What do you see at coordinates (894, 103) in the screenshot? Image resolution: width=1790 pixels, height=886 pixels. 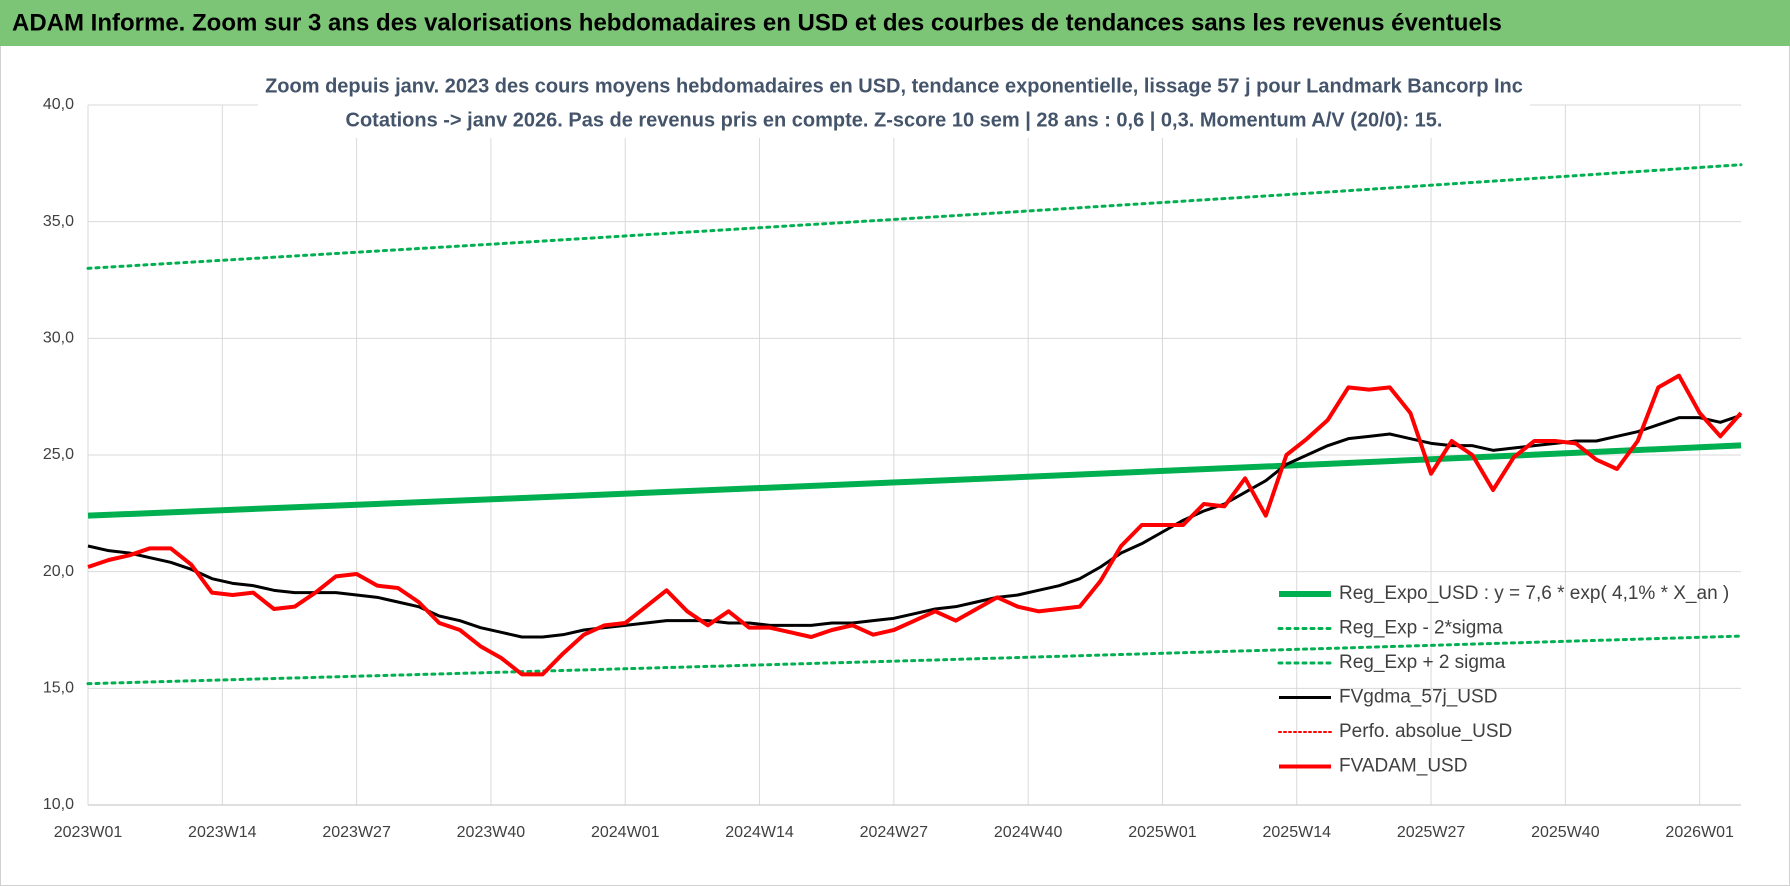 I see `title-background` at bounding box center [894, 103].